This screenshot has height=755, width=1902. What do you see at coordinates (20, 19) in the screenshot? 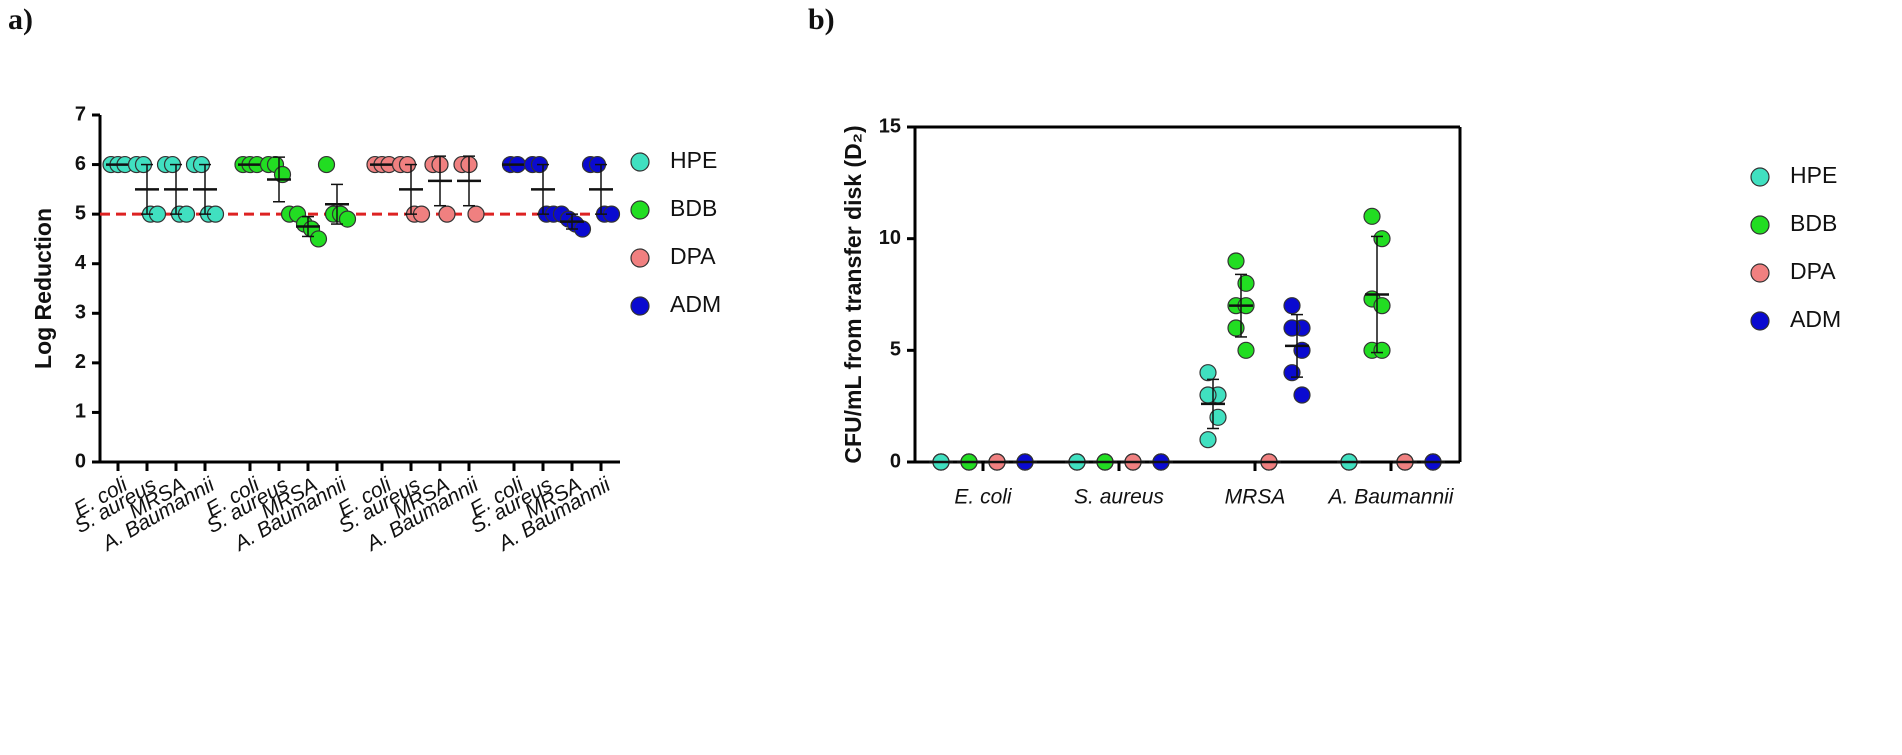
I see `panel-label: a)` at bounding box center [20, 19].